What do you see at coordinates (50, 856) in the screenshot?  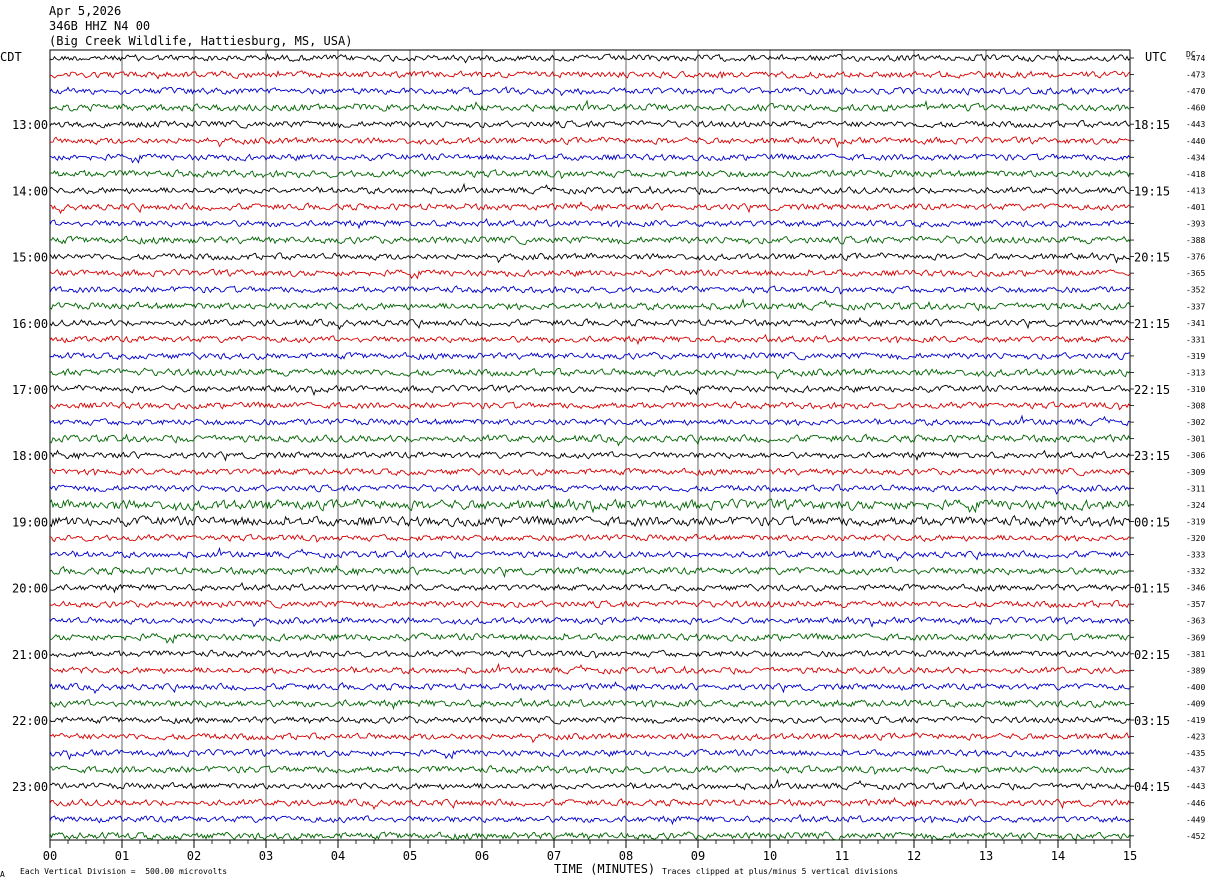 I see `x-tick-label: 00` at bounding box center [50, 856].